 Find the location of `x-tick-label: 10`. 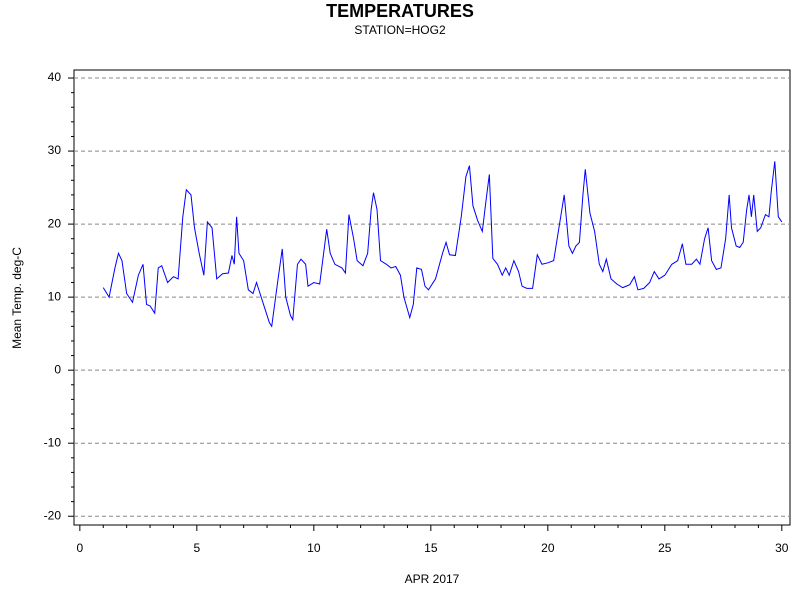

x-tick-label: 10 is located at coordinates (314, 548).